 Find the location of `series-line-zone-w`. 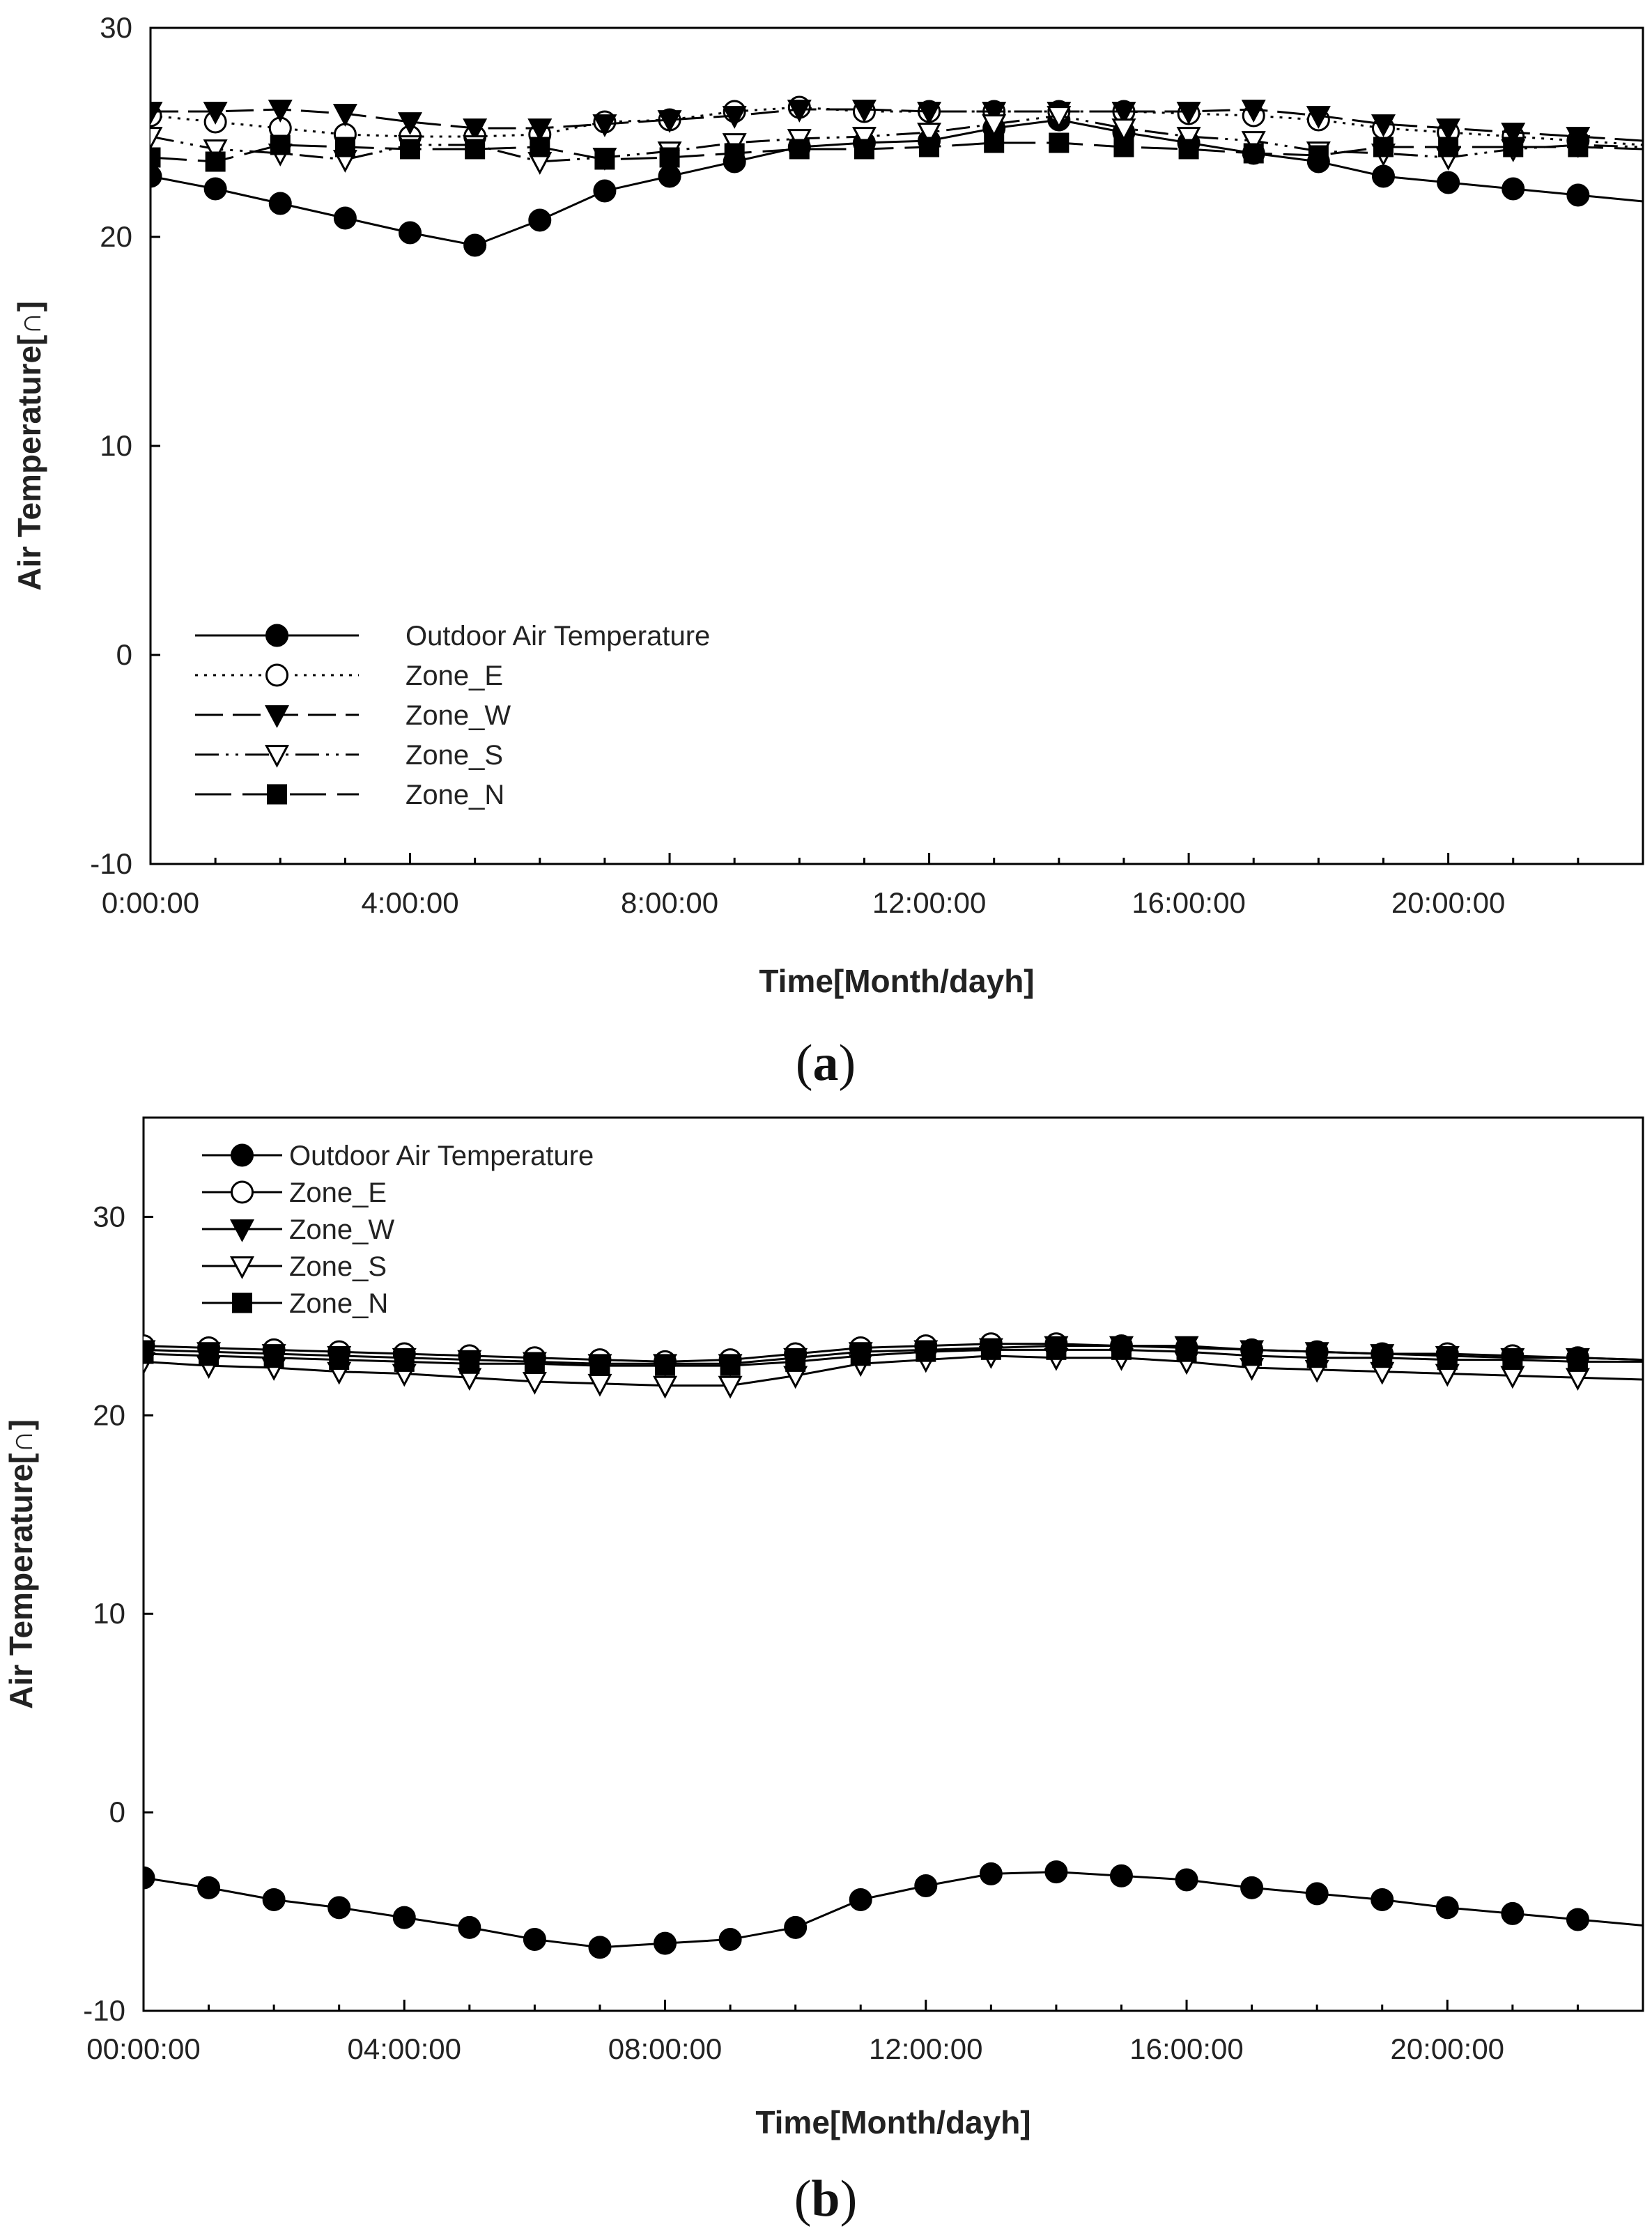

series-line-zone-w is located at coordinates (896, 125).